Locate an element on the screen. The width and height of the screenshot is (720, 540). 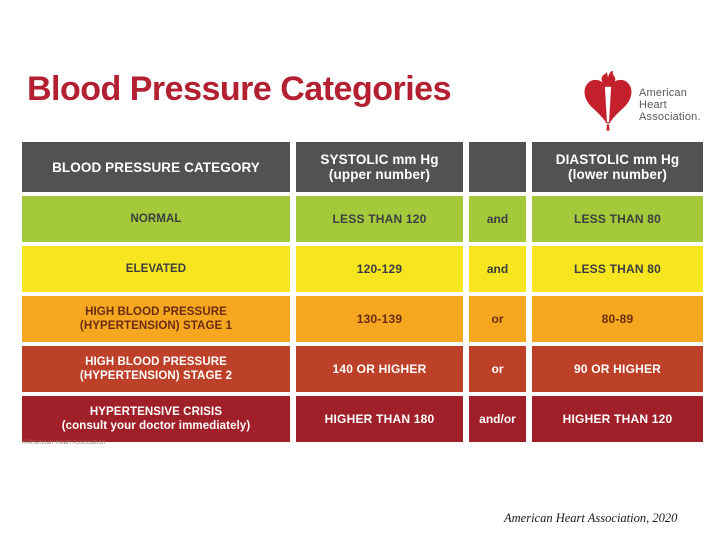
row-stage1-connector: or is located at coordinates (497, 319).